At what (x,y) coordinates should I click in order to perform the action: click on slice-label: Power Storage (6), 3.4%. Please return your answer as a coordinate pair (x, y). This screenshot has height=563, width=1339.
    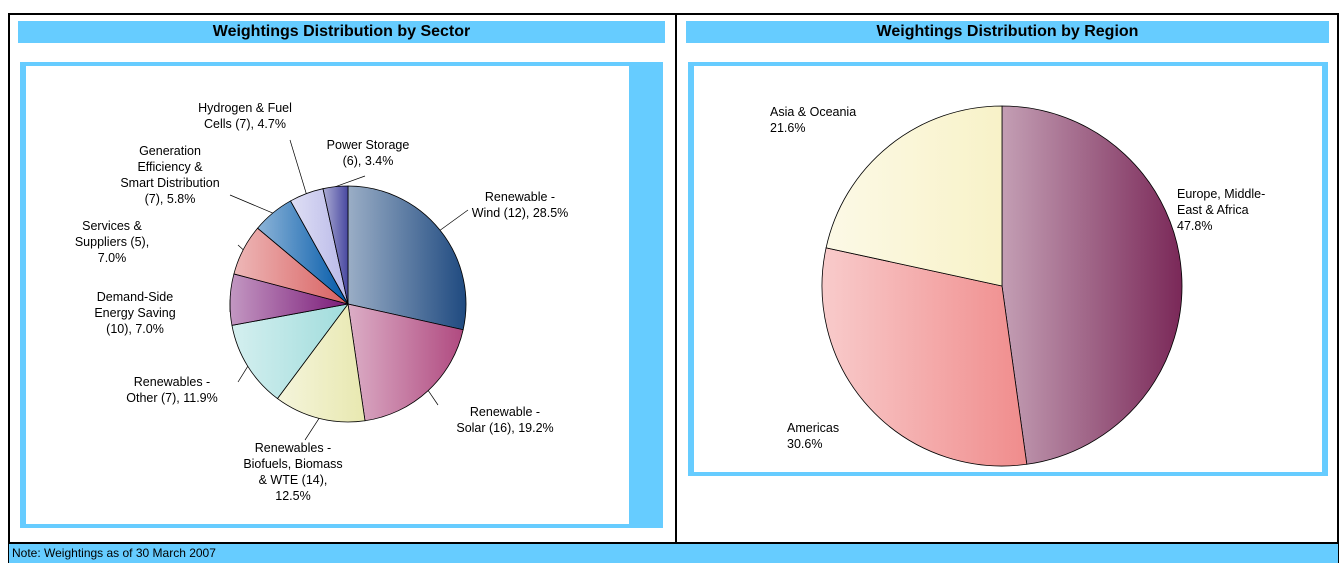
    Looking at the image, I should click on (368, 153).